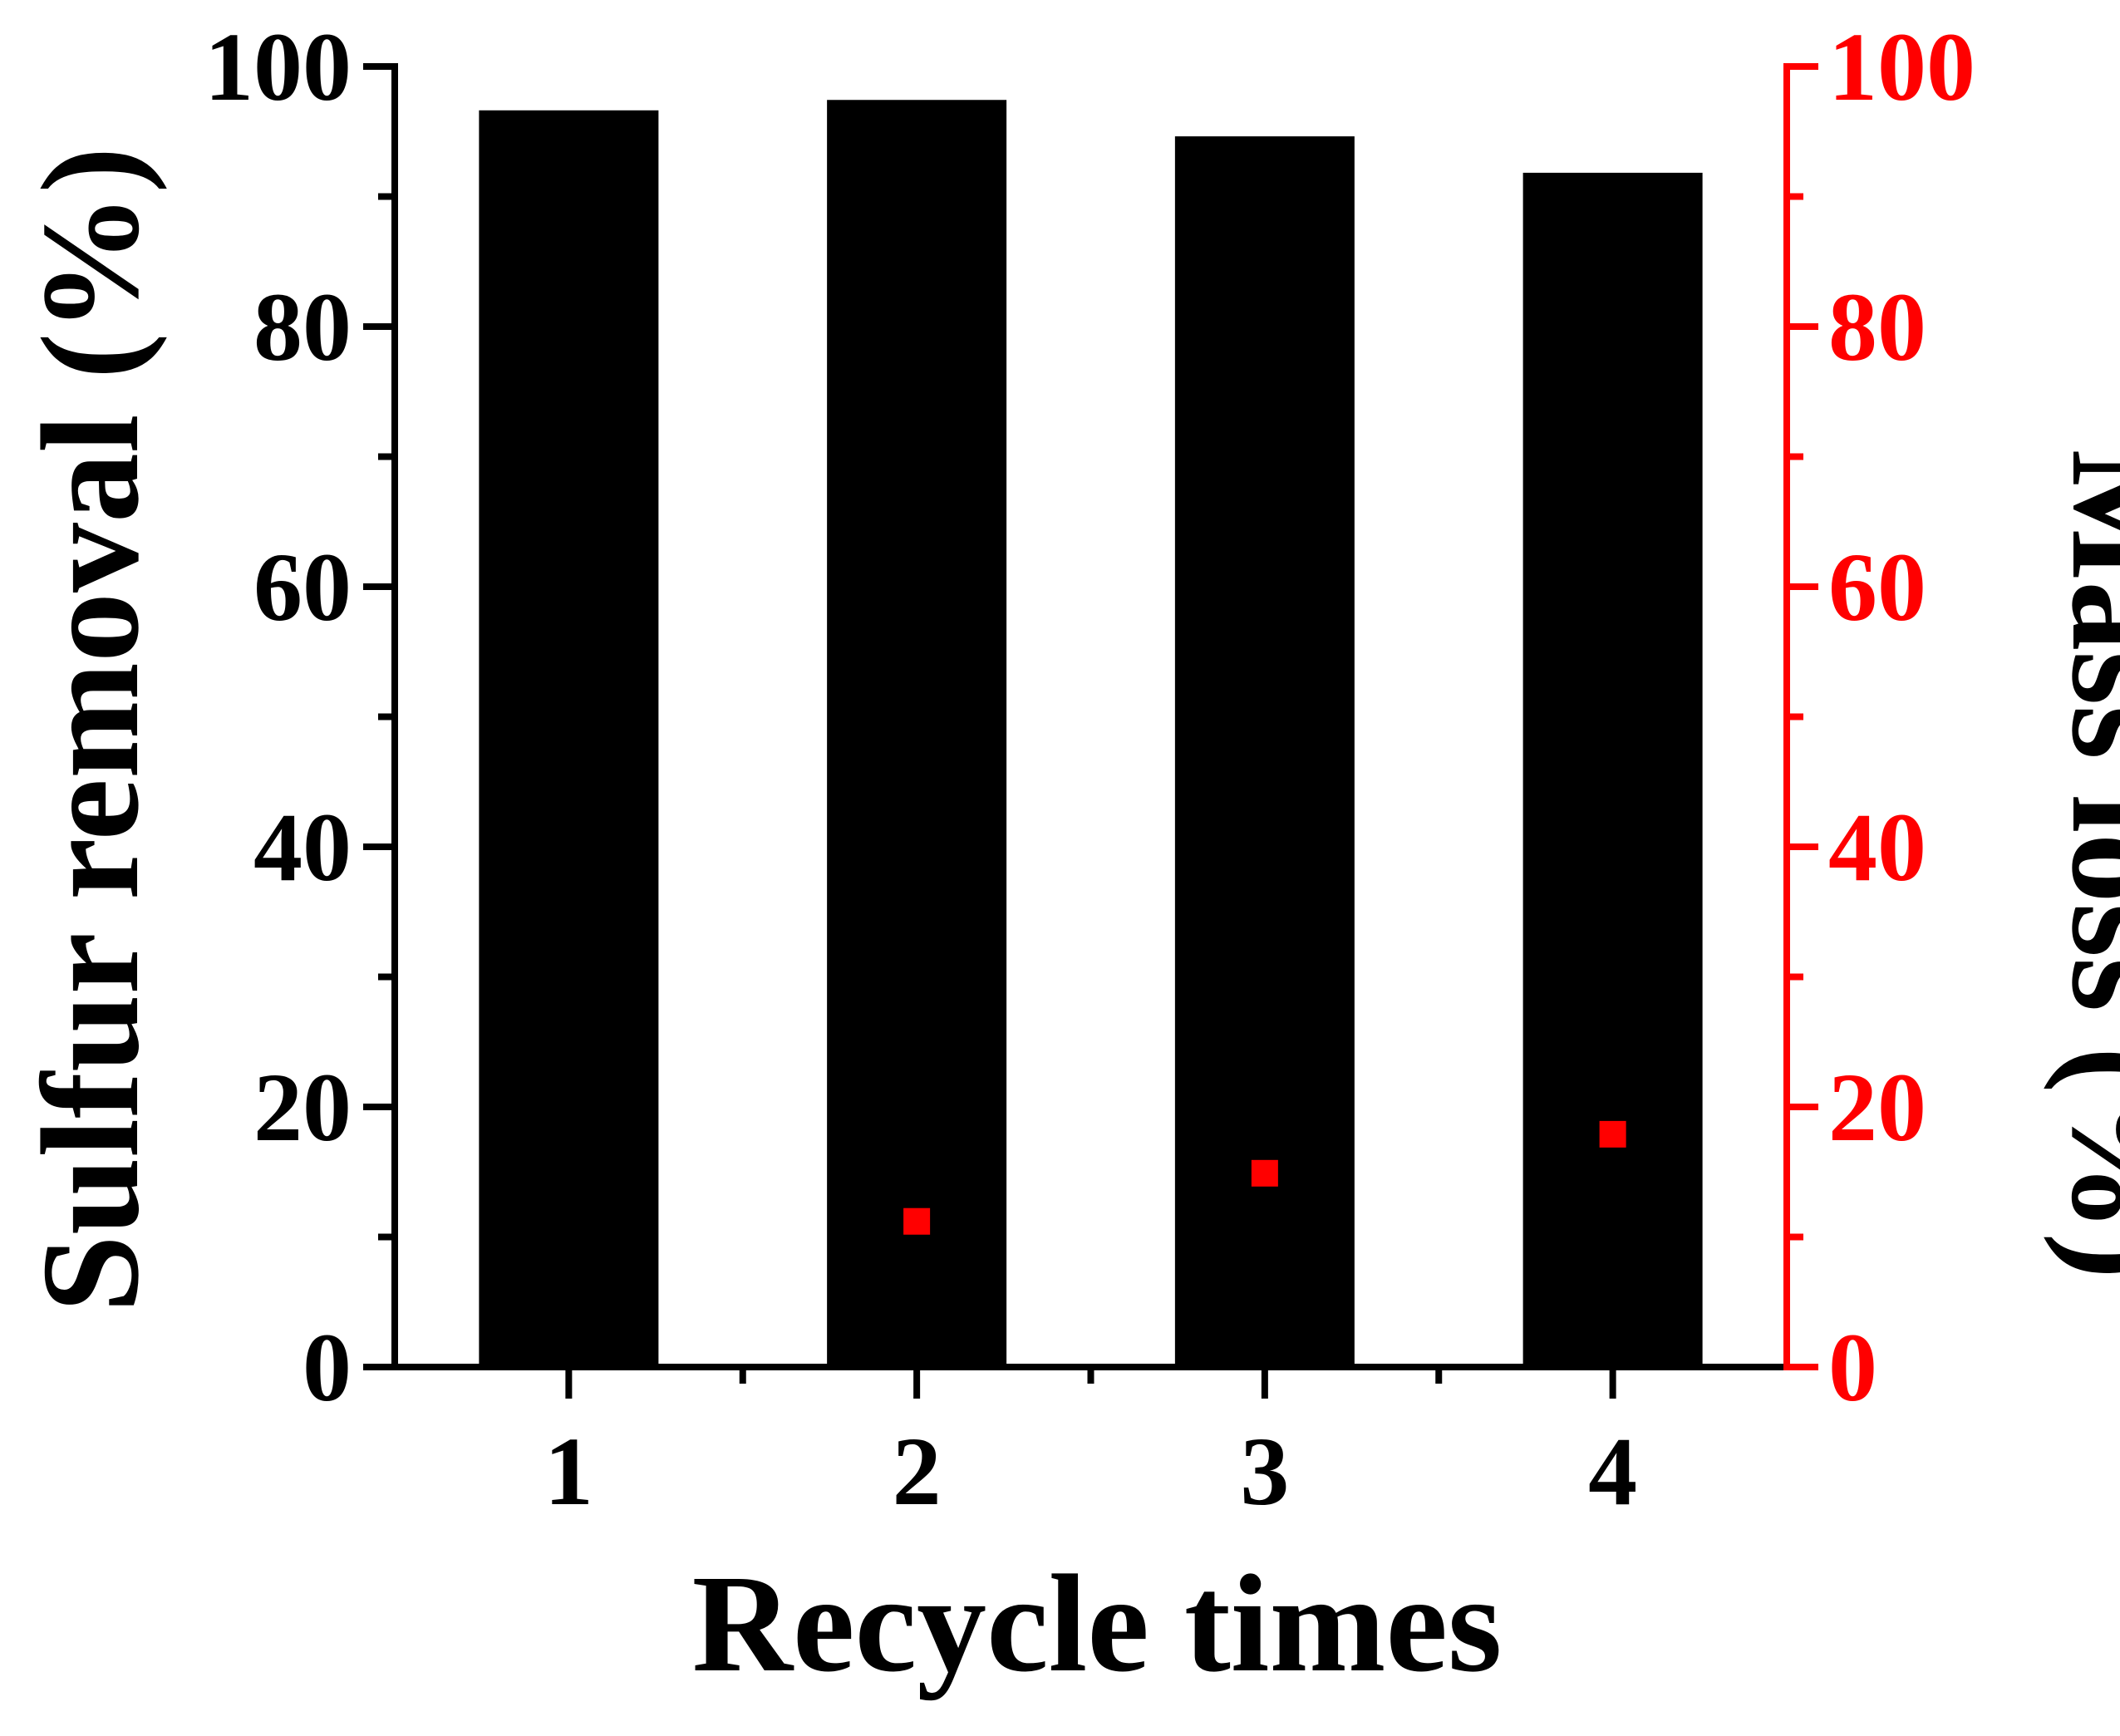 This screenshot has width=2120, height=1736. I want to click on right-y-tick-label: 80, so click(1877, 327).